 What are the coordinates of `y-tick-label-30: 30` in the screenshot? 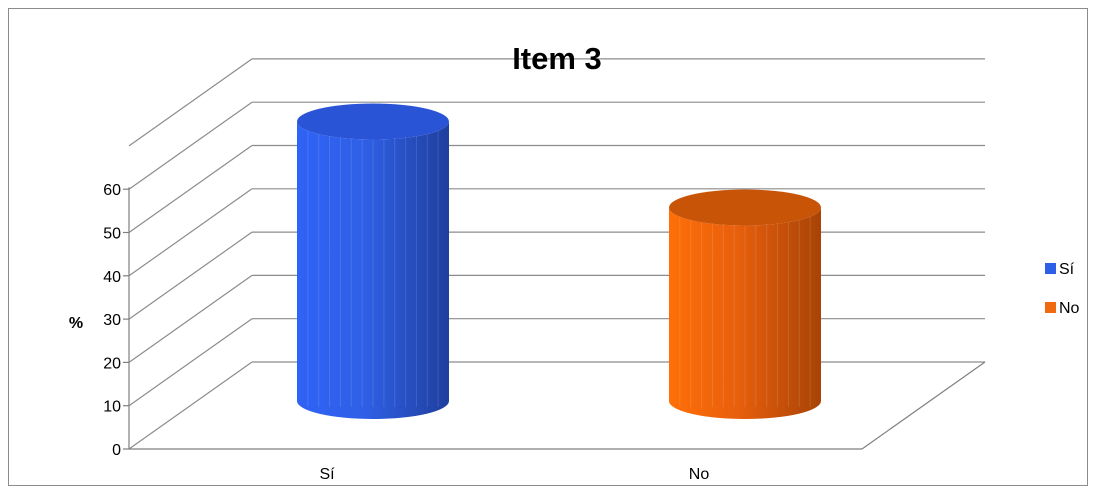 It's located at (112, 320).